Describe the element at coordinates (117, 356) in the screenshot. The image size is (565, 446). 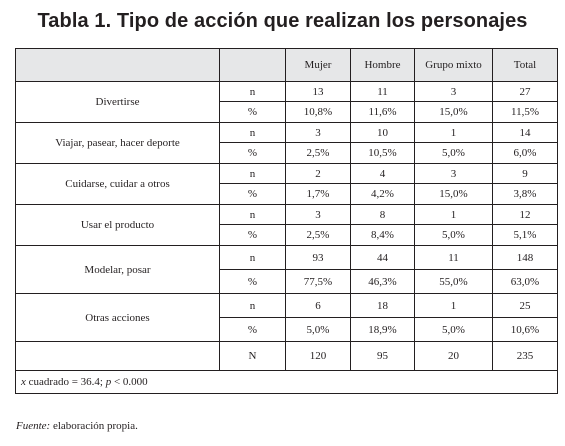
I see `totals-empty-cell` at that location.